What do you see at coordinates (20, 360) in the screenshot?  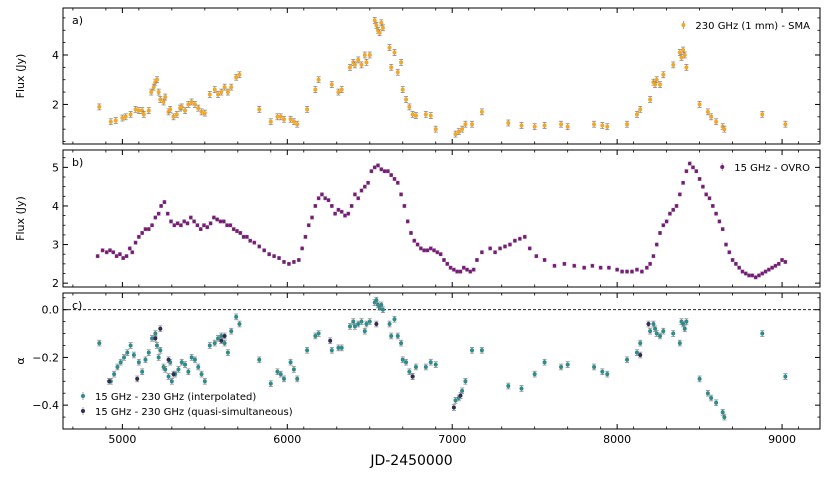 I see `y-axis-title: α` at bounding box center [20, 360].